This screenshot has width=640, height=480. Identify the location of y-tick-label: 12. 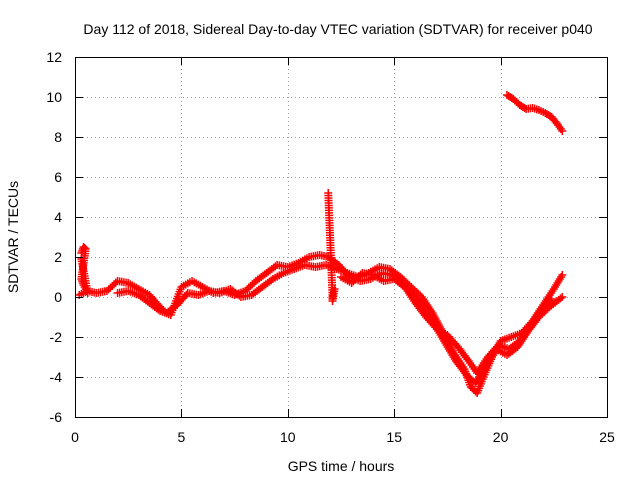
(54, 57).